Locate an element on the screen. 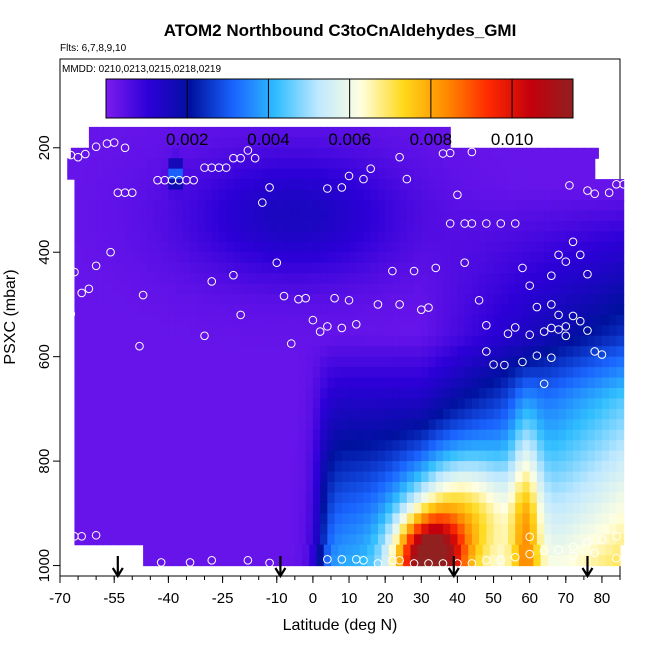 This screenshot has height=650, width=650. colorbar-tick-label: 0.004 is located at coordinates (268, 139).